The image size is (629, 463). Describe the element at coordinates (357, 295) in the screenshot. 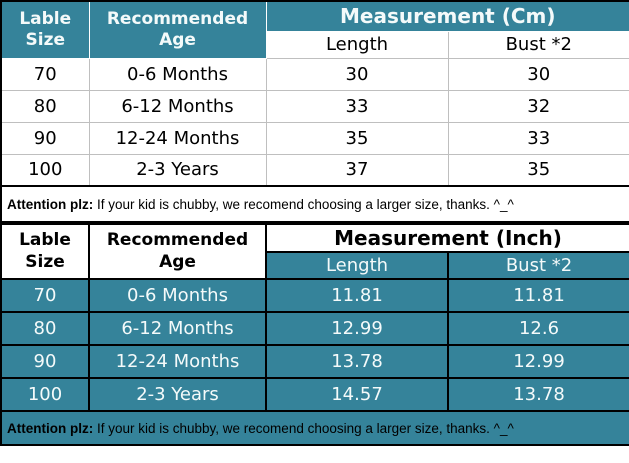

I see `cell-length: 11.81` at that location.